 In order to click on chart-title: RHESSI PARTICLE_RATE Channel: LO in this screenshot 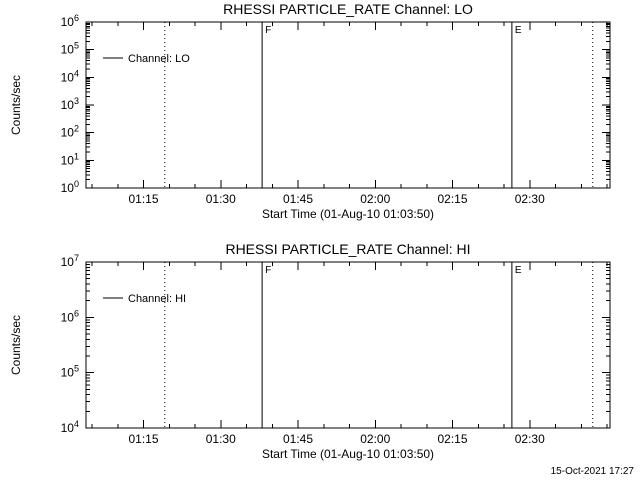, I will do `click(348, 9)`.